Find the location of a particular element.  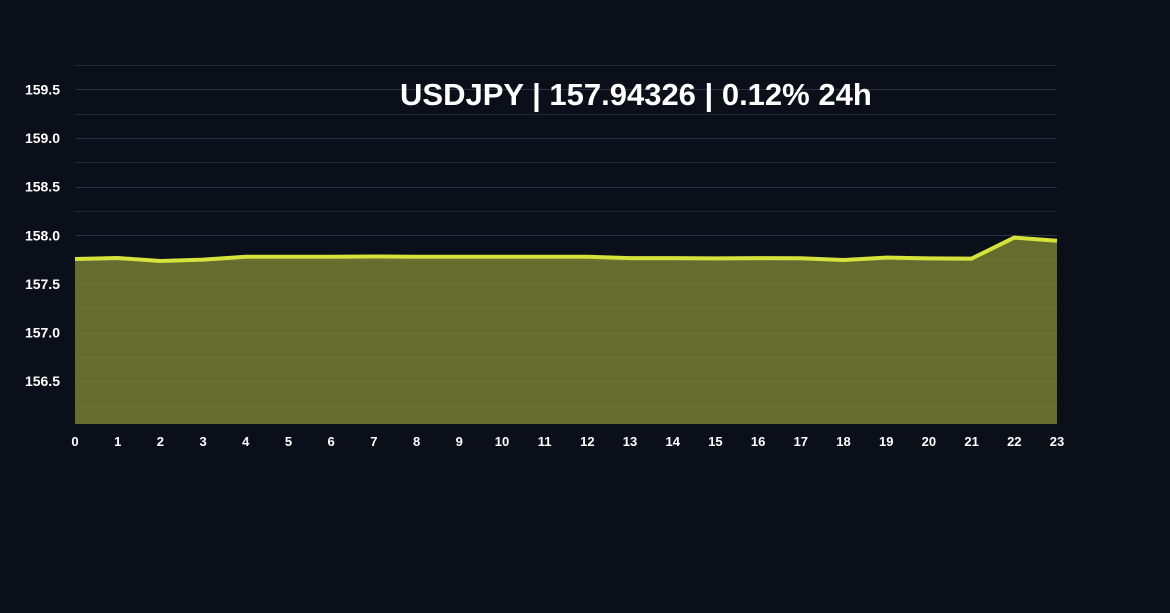

x-tick-label: 0 is located at coordinates (74, 441).